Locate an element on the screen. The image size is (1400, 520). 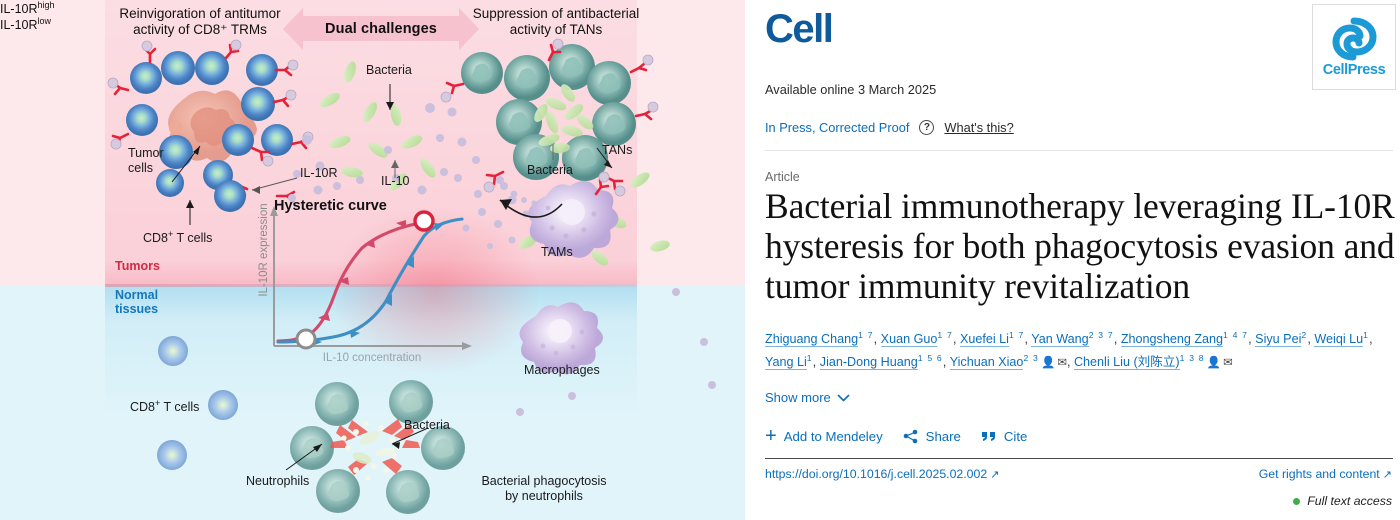
cite-button: Cite is located at coordinates (1004, 436).